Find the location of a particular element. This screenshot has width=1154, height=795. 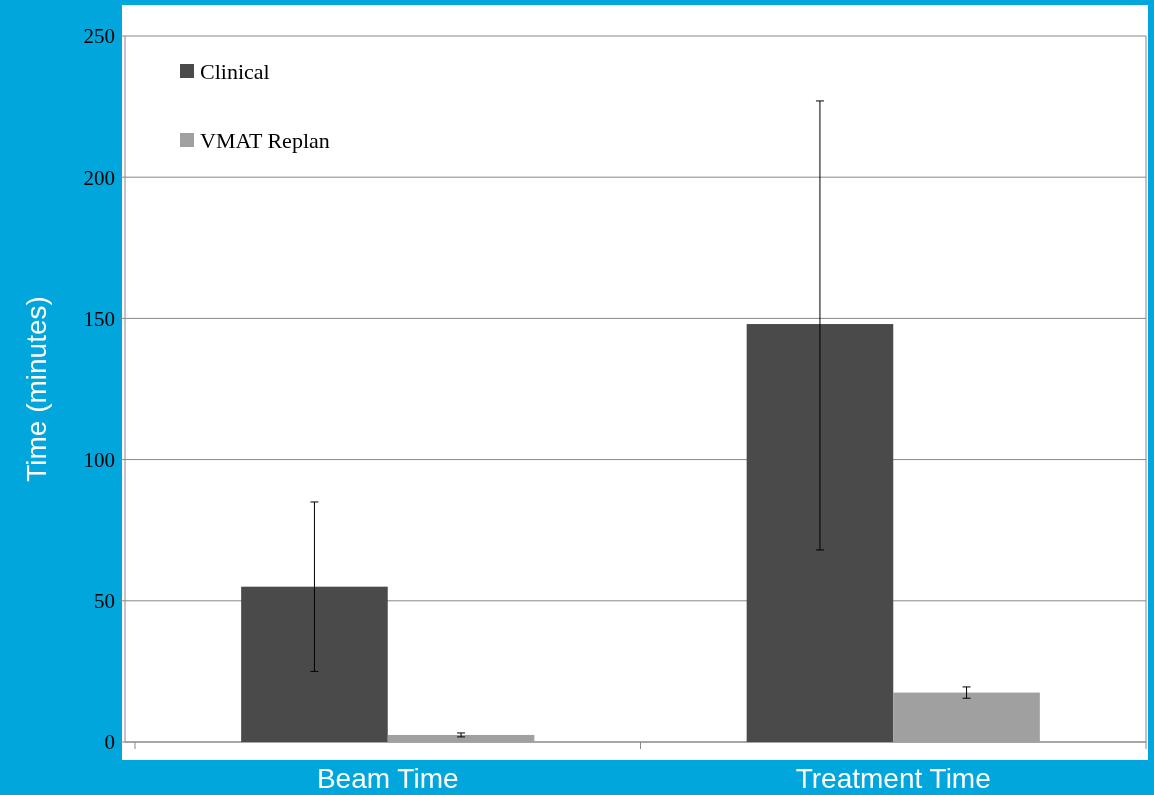

y-tick-label: 50 is located at coordinates (104, 601).